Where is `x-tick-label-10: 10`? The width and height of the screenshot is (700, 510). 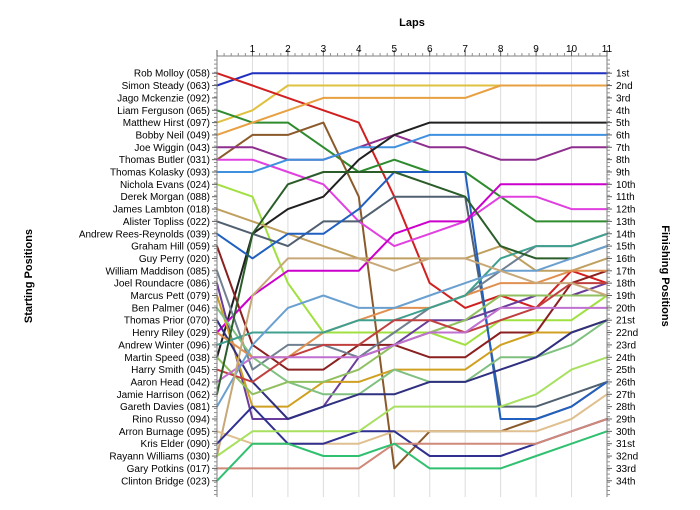
x-tick-label-10: 10 is located at coordinates (572, 49).